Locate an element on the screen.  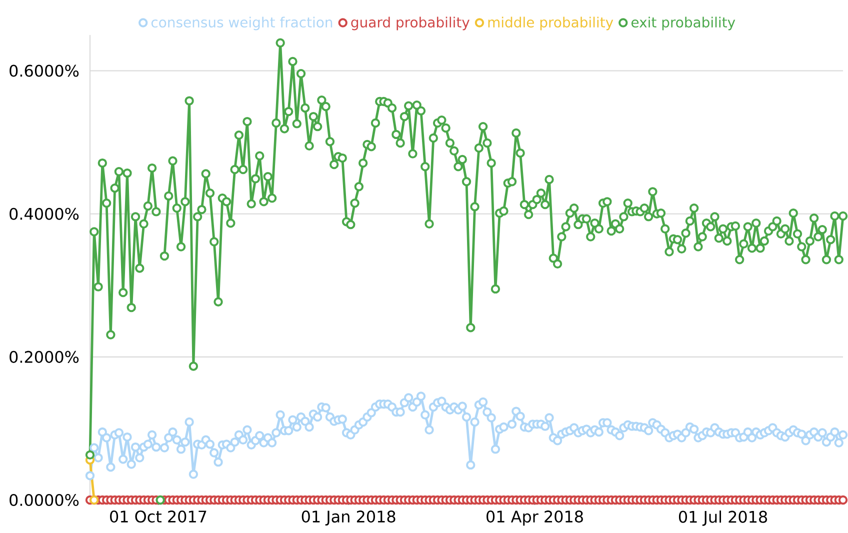
x-tick-label: 01 Jan 2018 is located at coordinates (349, 518).